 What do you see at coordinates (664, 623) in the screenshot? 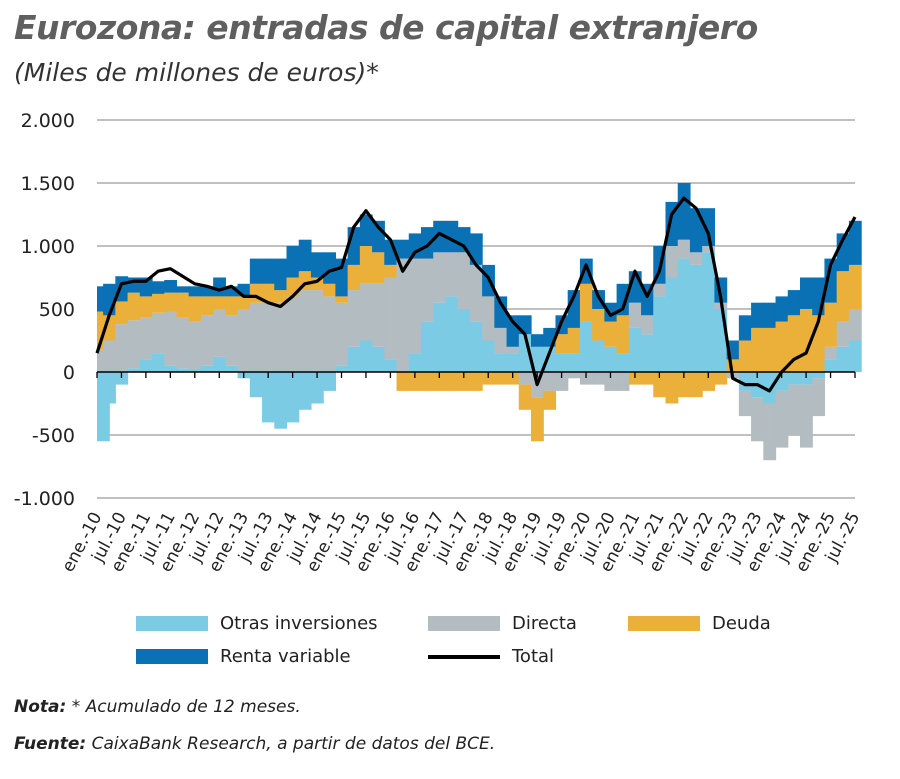
I see `legend-swatch-deuda` at bounding box center [664, 623].